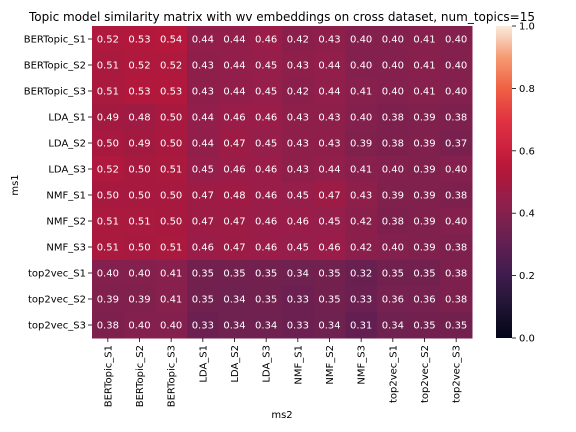 The width and height of the screenshot is (576, 432). I want to click on colorbar-tick-label: 1.0, so click(527, 27).